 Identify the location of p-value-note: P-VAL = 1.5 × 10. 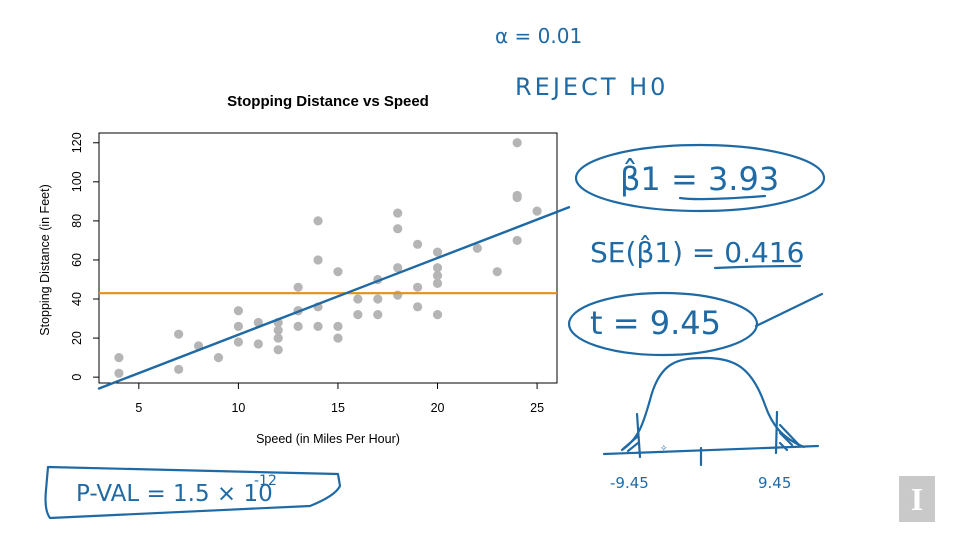
(174, 494).